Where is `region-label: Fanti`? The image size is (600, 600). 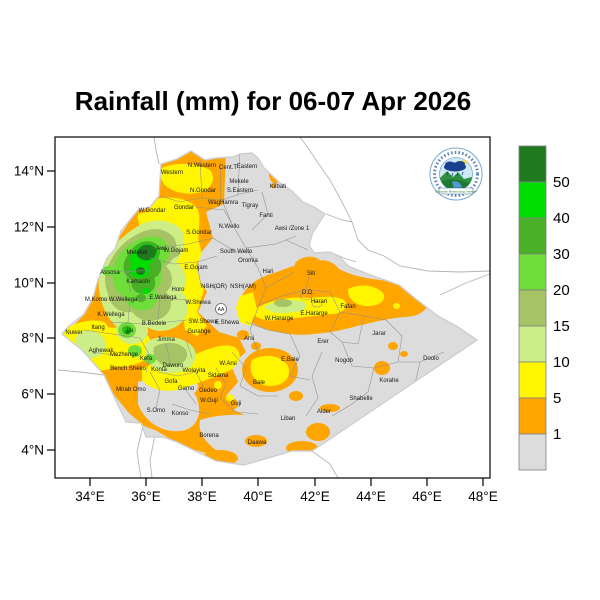
region-label: Fanti is located at coordinates (265, 216).